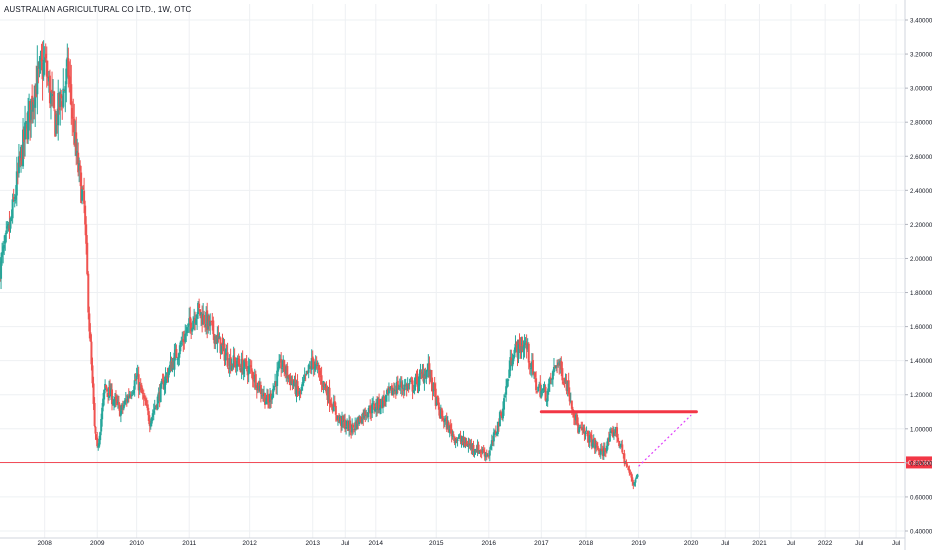 The width and height of the screenshot is (932, 555). I want to click on y-tick-label: 1.400000, so click(921, 361).